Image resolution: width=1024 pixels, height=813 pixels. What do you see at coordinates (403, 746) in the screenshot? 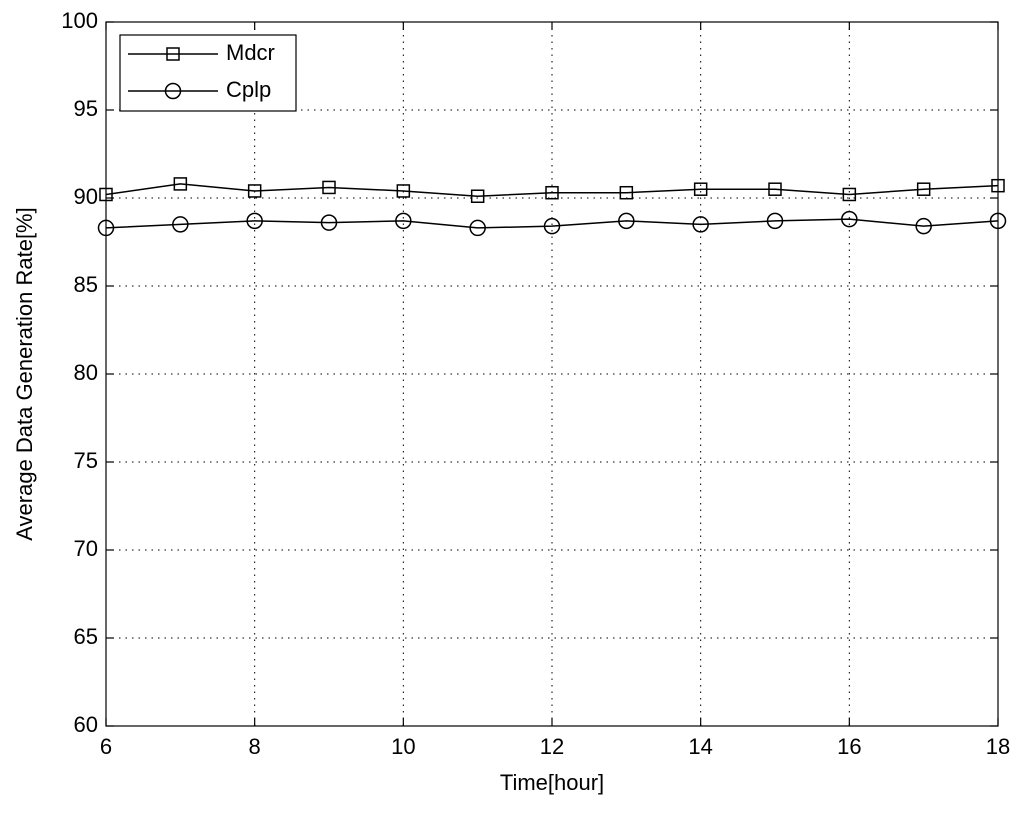
I see `x-tick-label: 10` at bounding box center [403, 746].